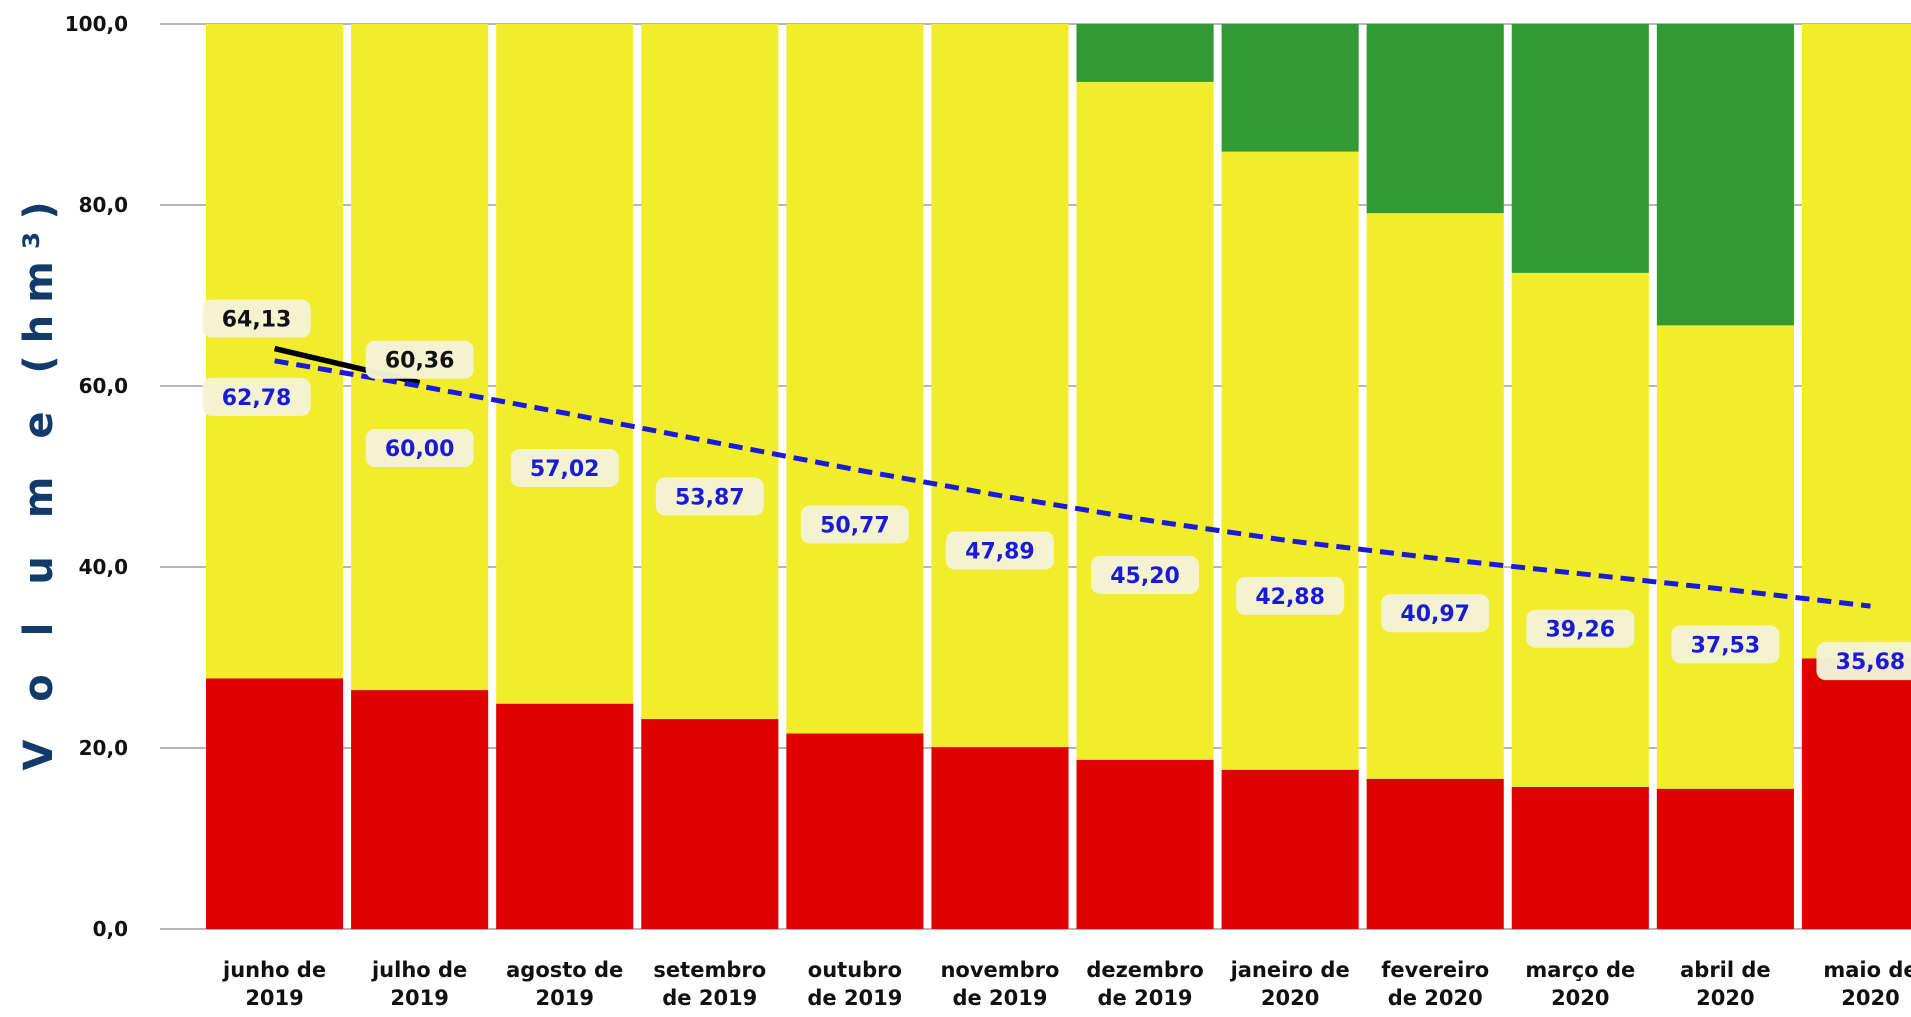 Image resolution: width=1911 pixels, height=1017 pixels. I want to click on x-tick-label: setembro, so click(709, 970).